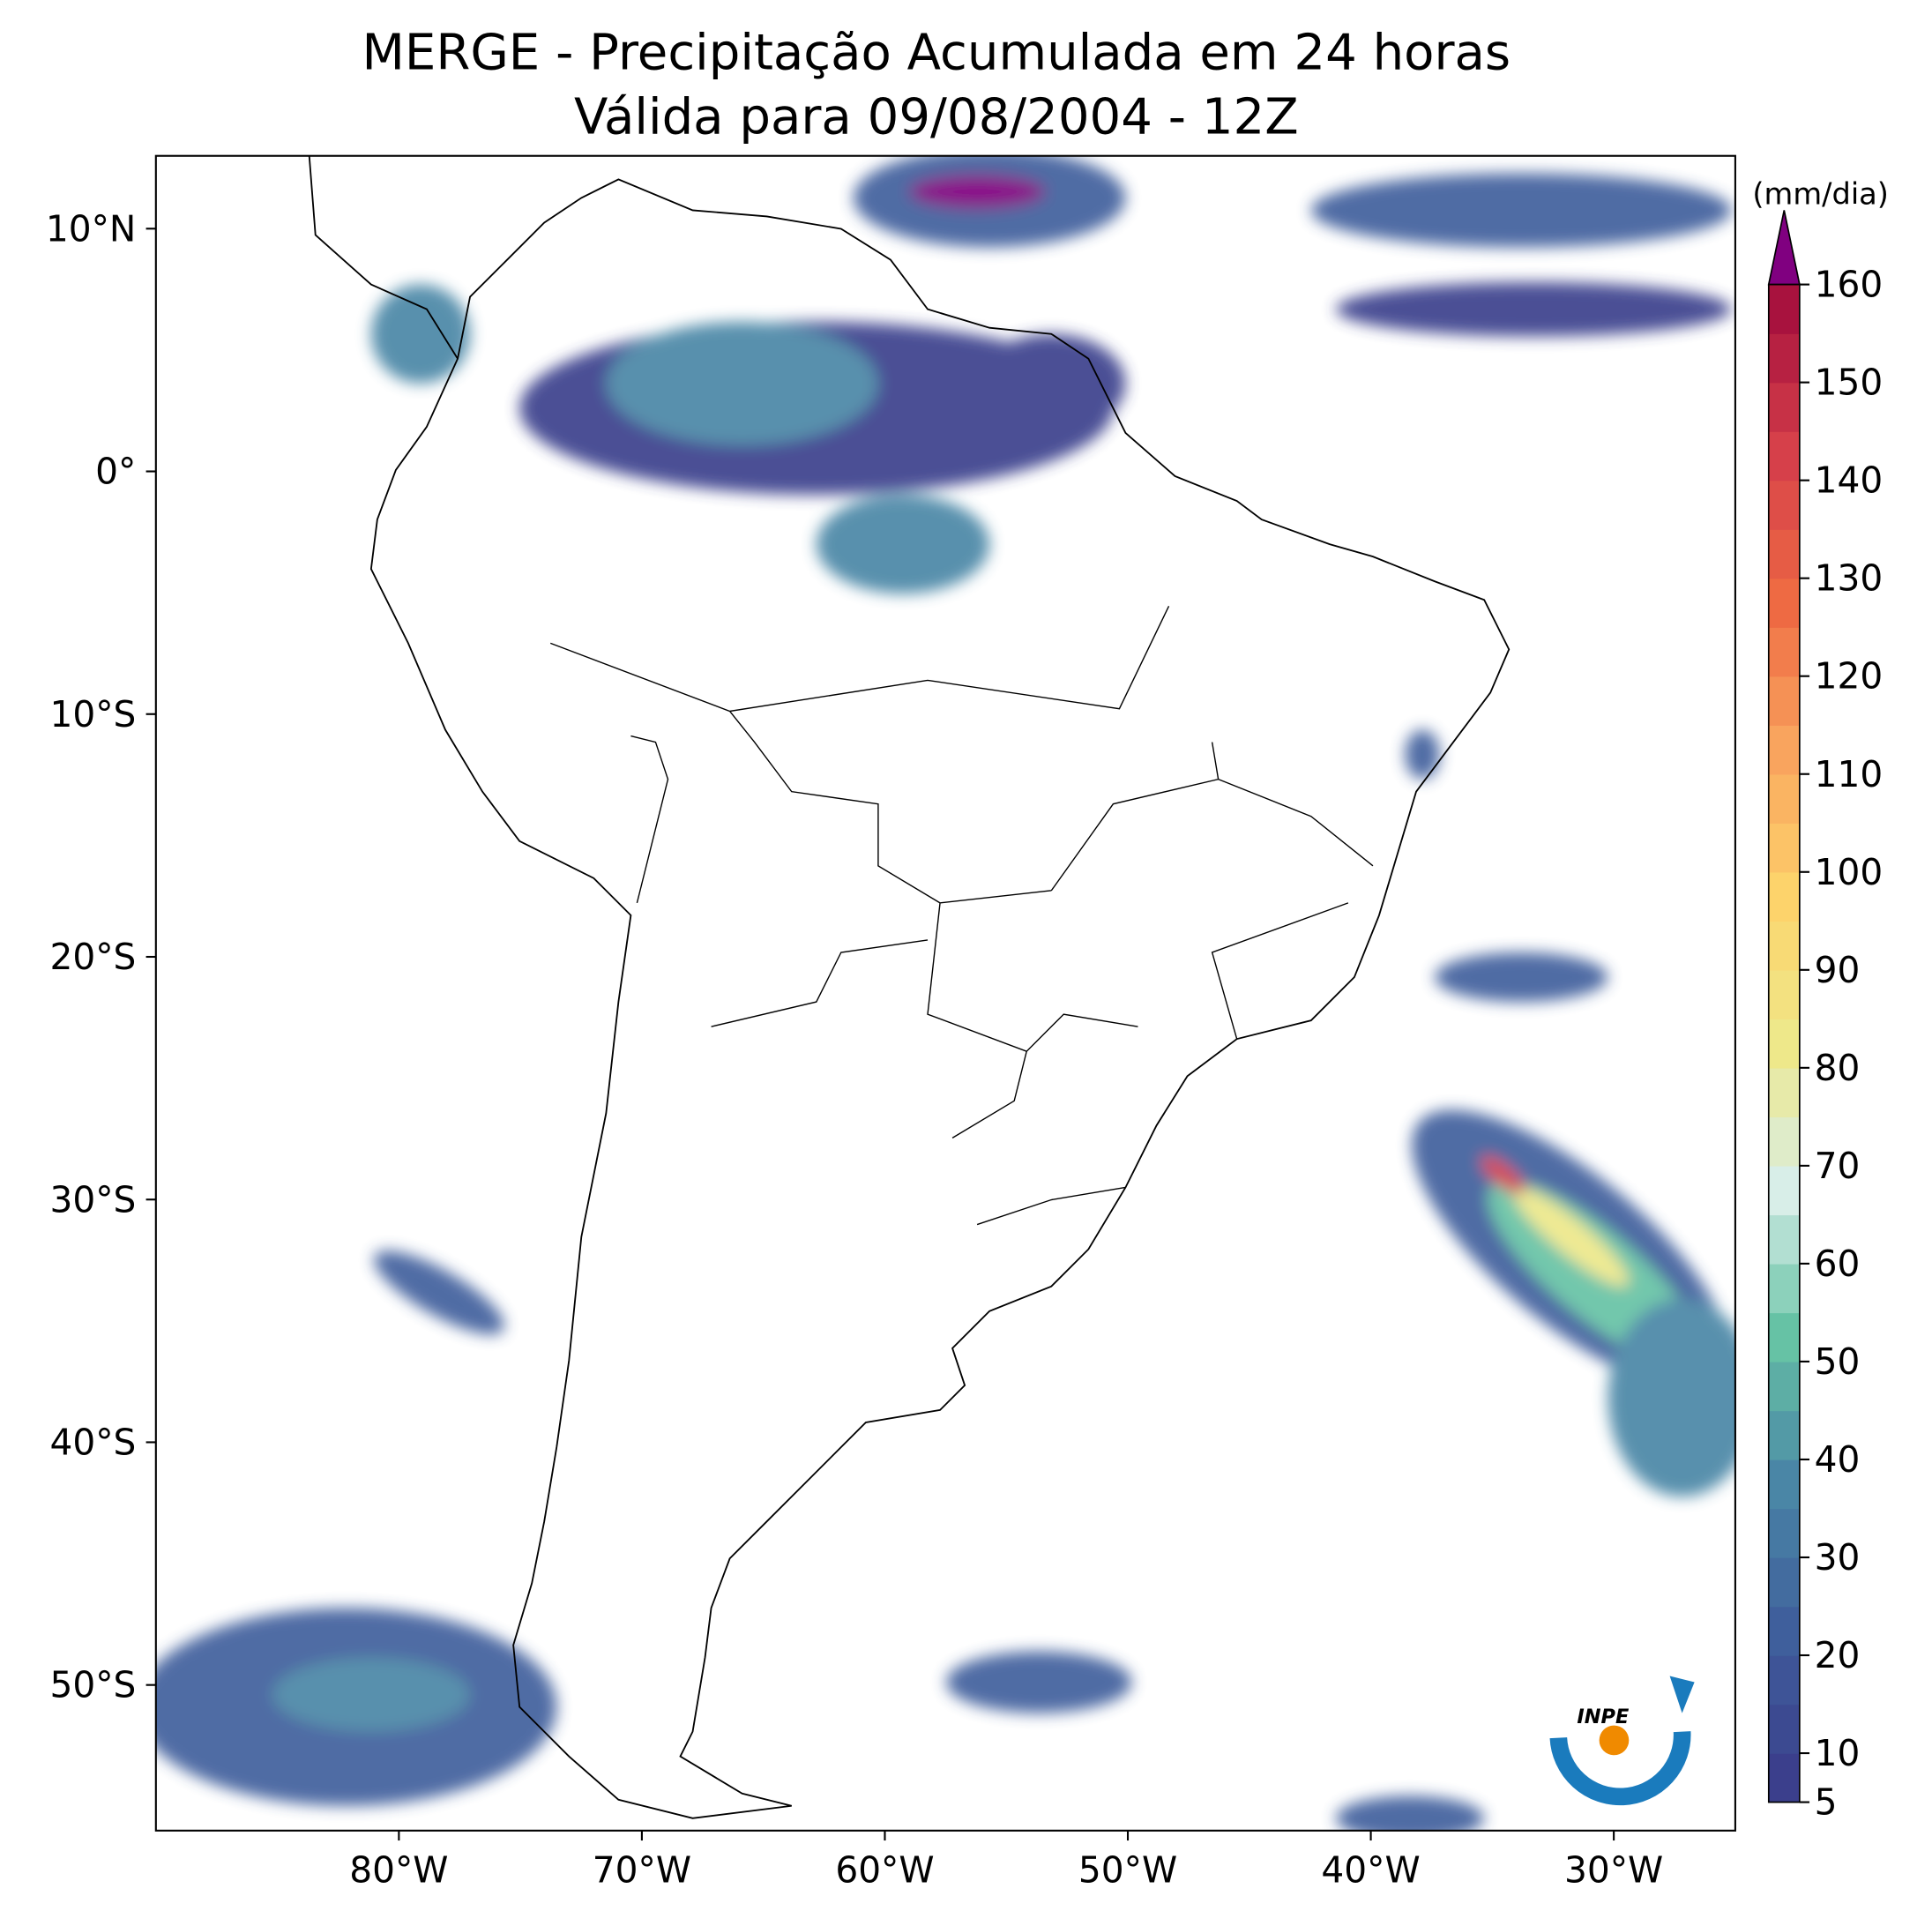 The image size is (1932, 1911). What do you see at coordinates (1820, 194) in the screenshot?
I see `colorbar-label: (mm/dia)` at bounding box center [1820, 194].